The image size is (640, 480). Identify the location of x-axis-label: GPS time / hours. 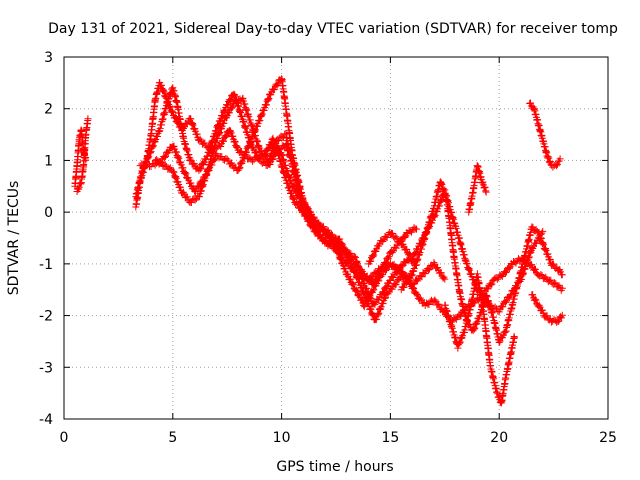
(334, 467).